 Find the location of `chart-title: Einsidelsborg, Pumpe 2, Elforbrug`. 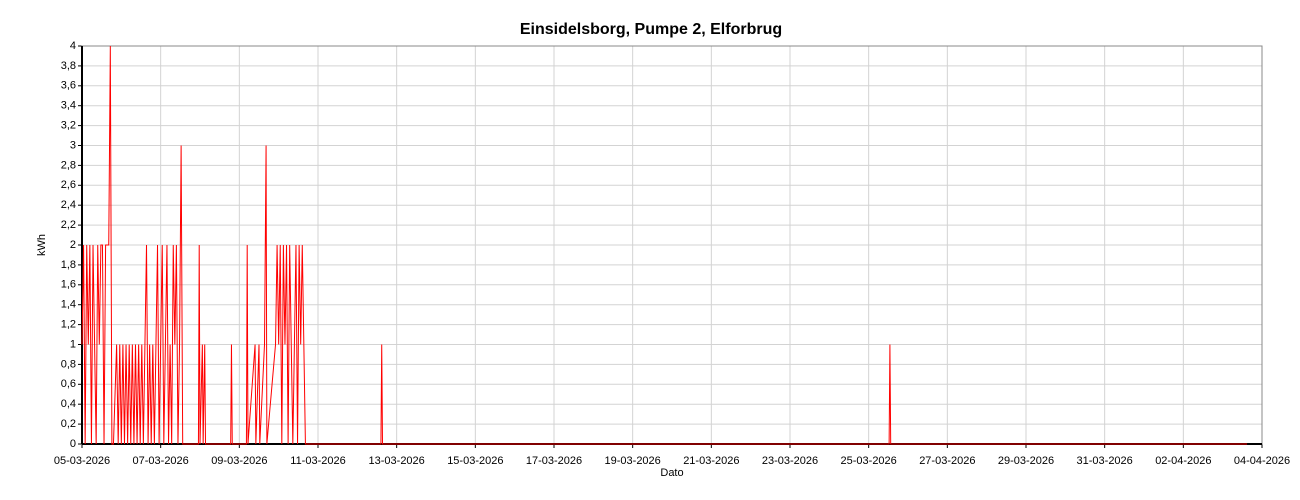

chart-title: Einsidelsborg, Pumpe 2, Elforbrug is located at coordinates (651, 29).